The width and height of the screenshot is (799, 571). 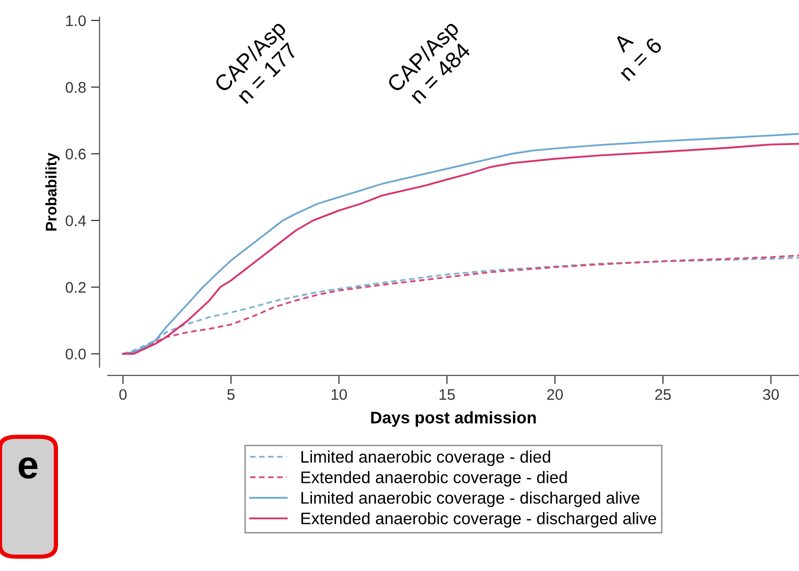 What do you see at coordinates (76, 20) in the screenshot?
I see `y-tick-label: 1.0` at bounding box center [76, 20].